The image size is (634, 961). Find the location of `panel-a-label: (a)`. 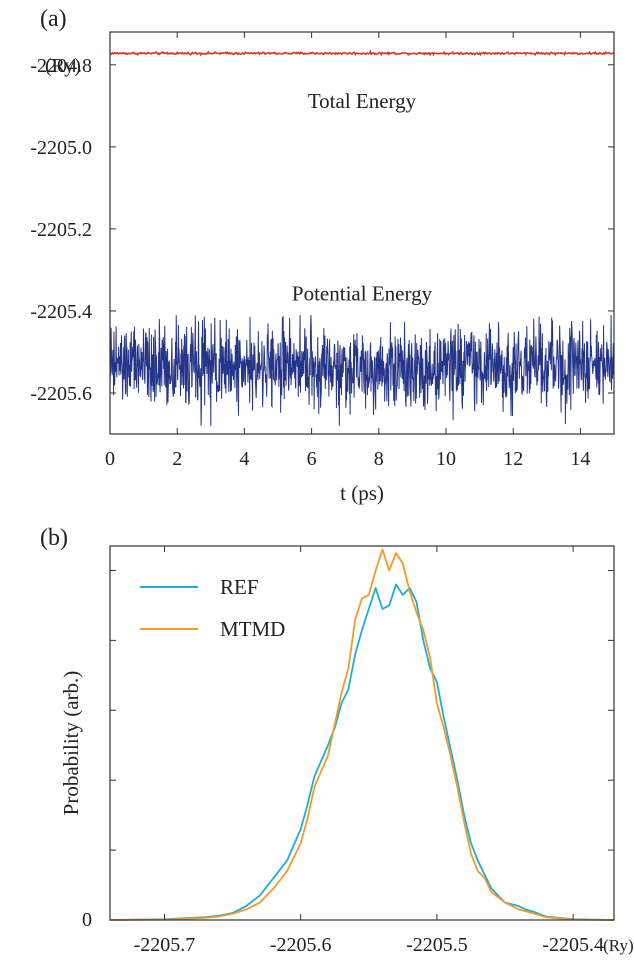

panel-a-label: (a) is located at coordinates (53, 19).